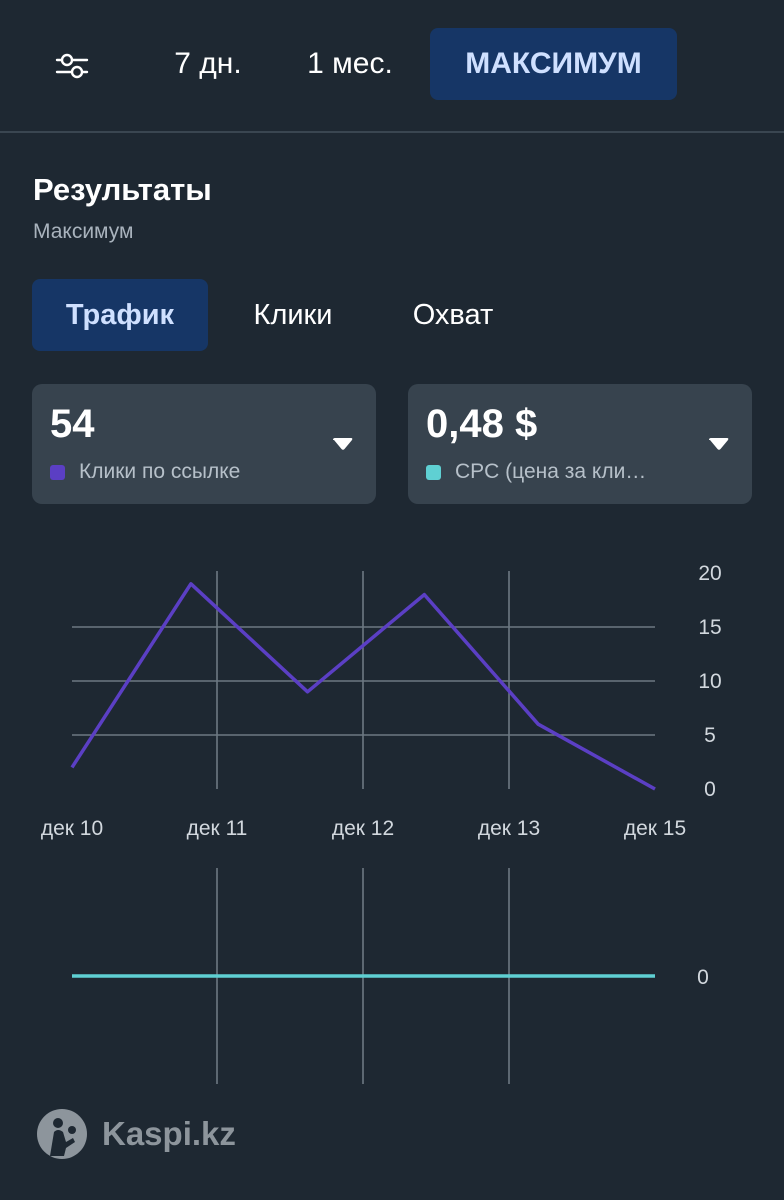  Describe the element at coordinates (62, 1134) in the screenshot. I see `kaspi-logo-icon` at that location.